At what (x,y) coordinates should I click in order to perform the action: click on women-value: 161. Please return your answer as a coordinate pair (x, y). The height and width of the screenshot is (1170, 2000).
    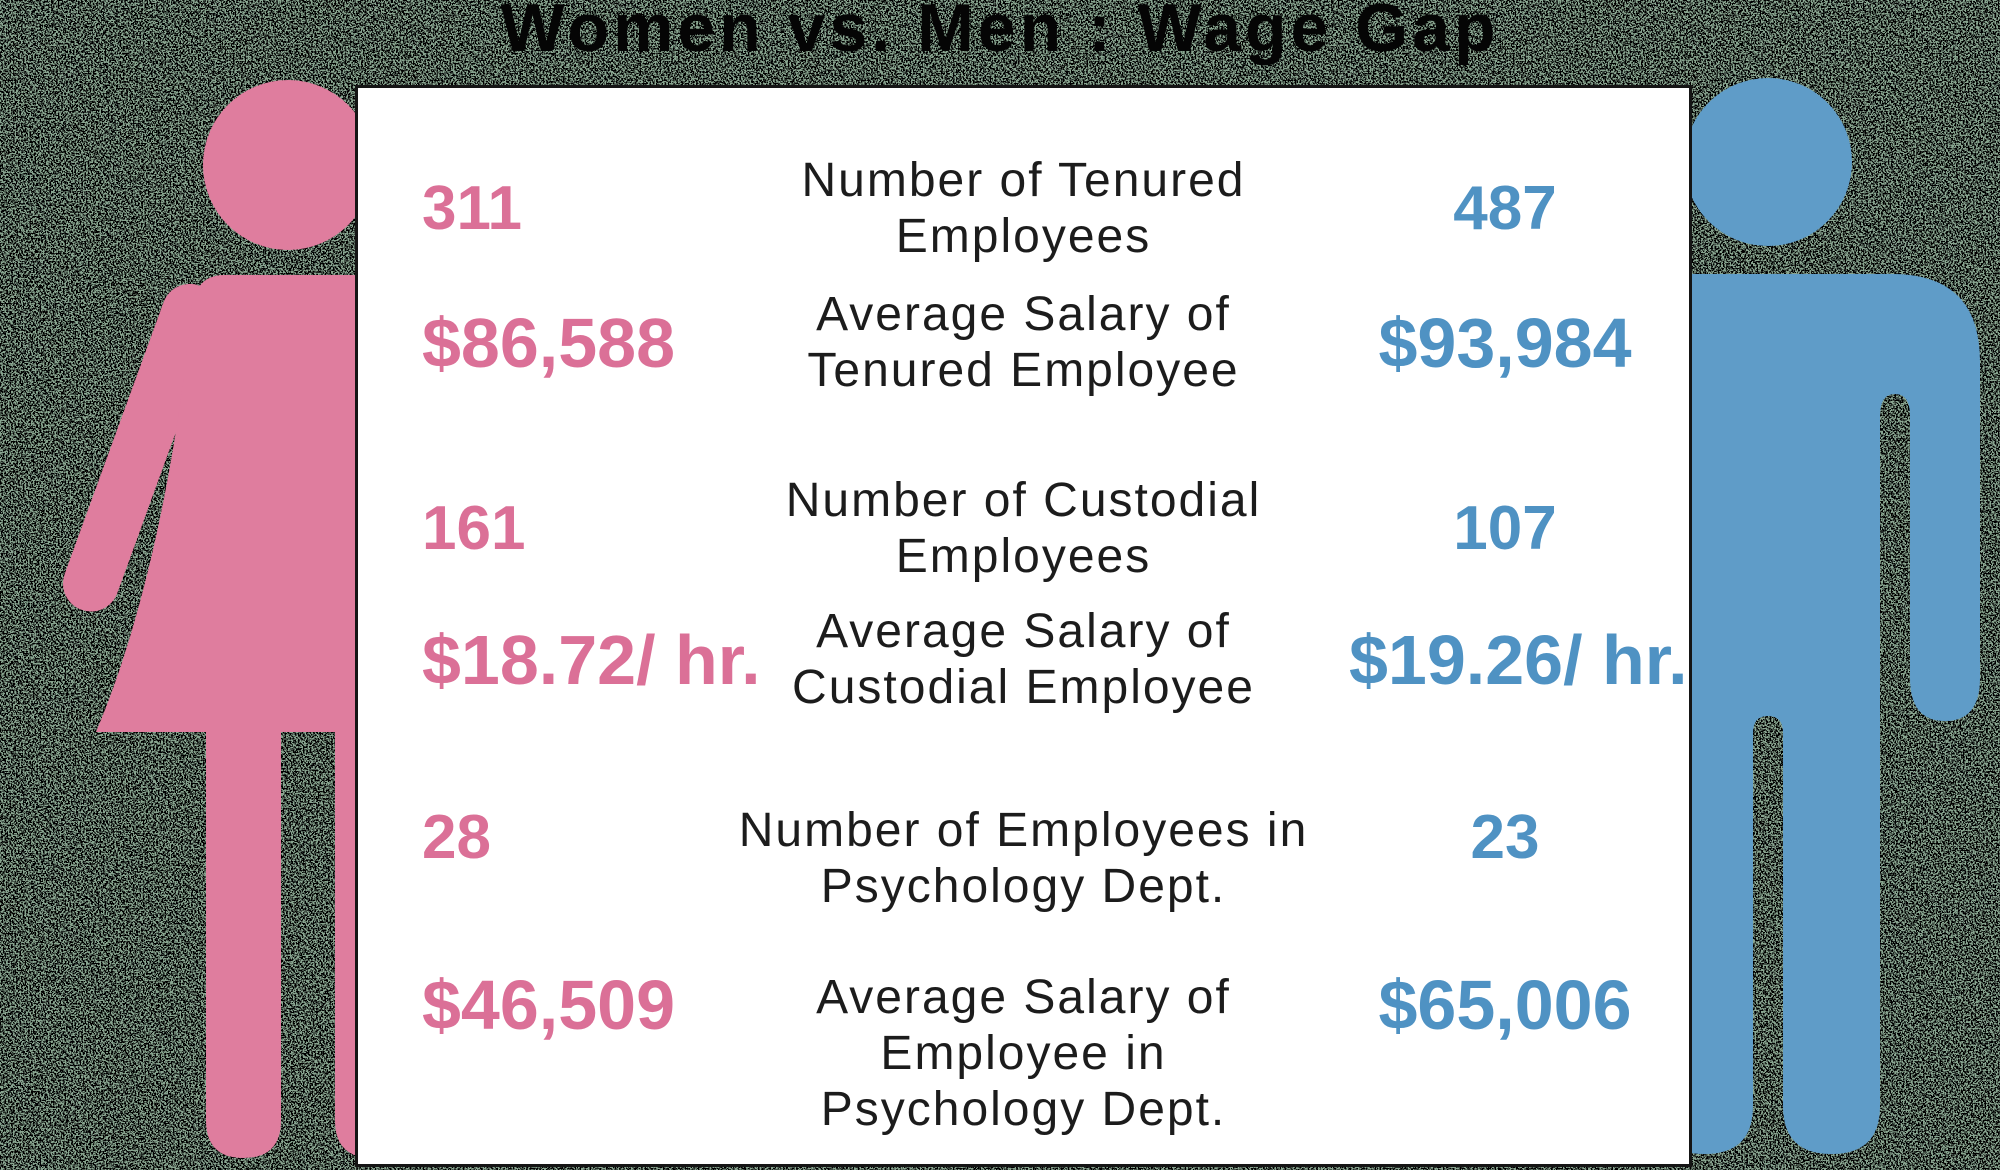
    Looking at the image, I should click on (474, 528).